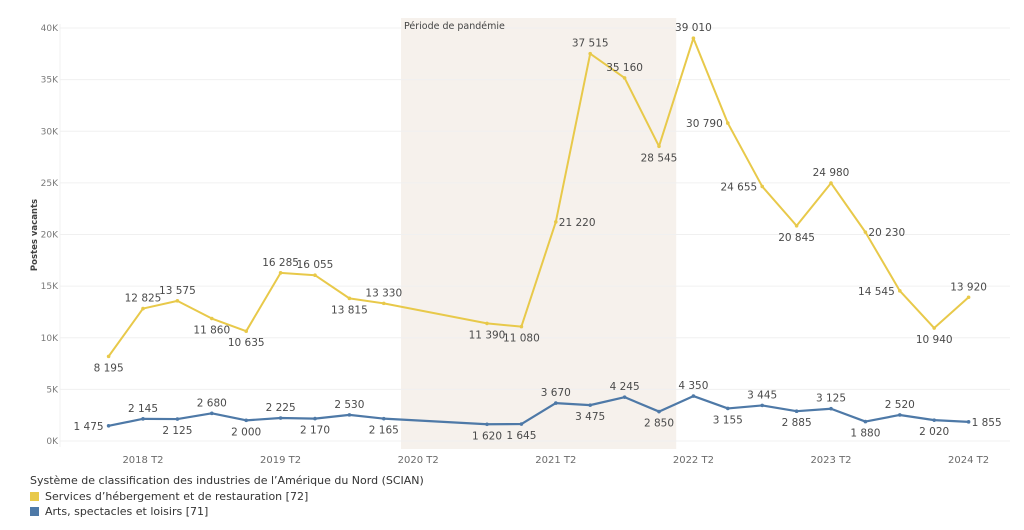  Describe the element at coordinates (349, 310) in the screenshot. I see `data-label: 13 815` at that location.